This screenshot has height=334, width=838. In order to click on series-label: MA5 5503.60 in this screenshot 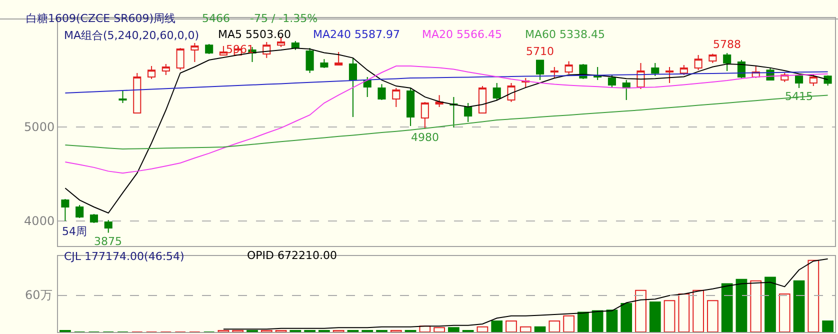, I will do `click(254, 34)`.